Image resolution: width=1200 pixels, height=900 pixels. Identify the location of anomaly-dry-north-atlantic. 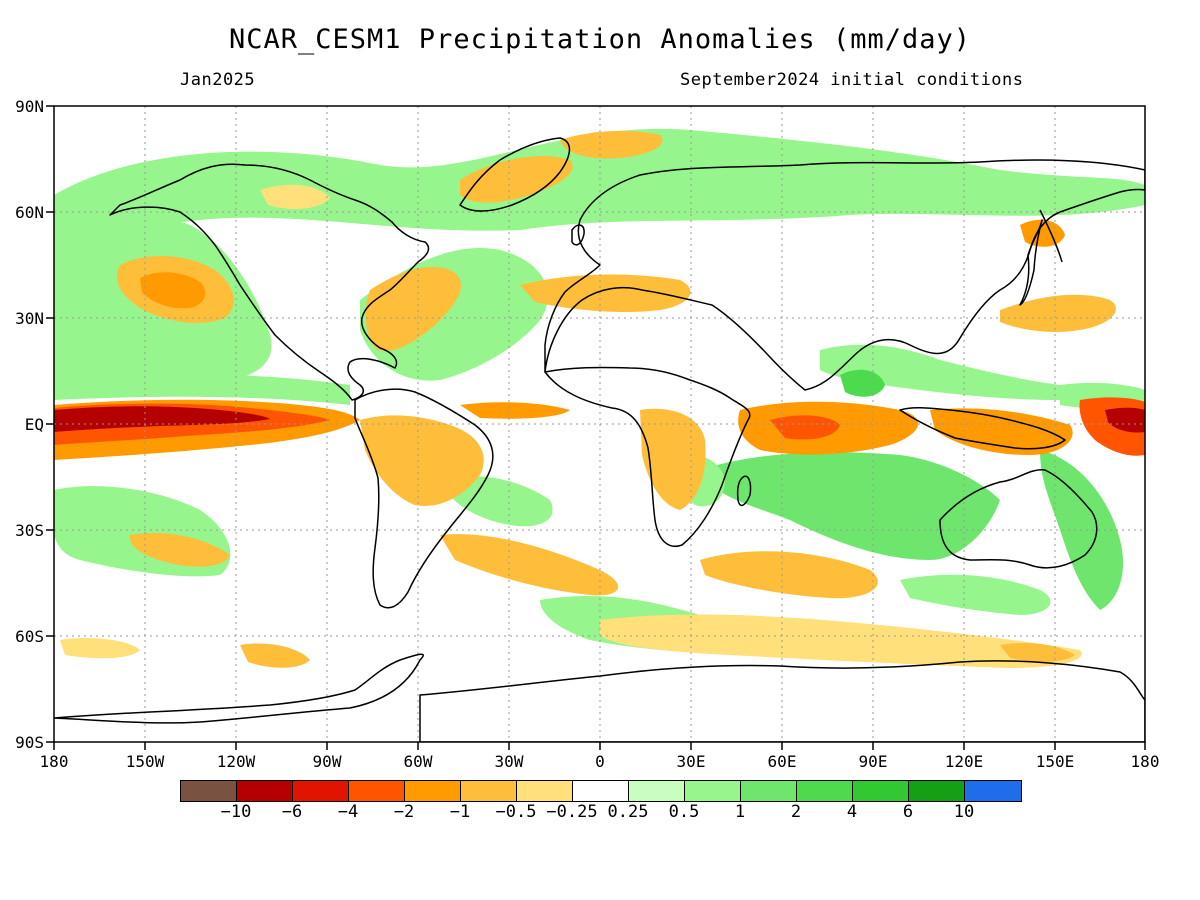
(413, 308).